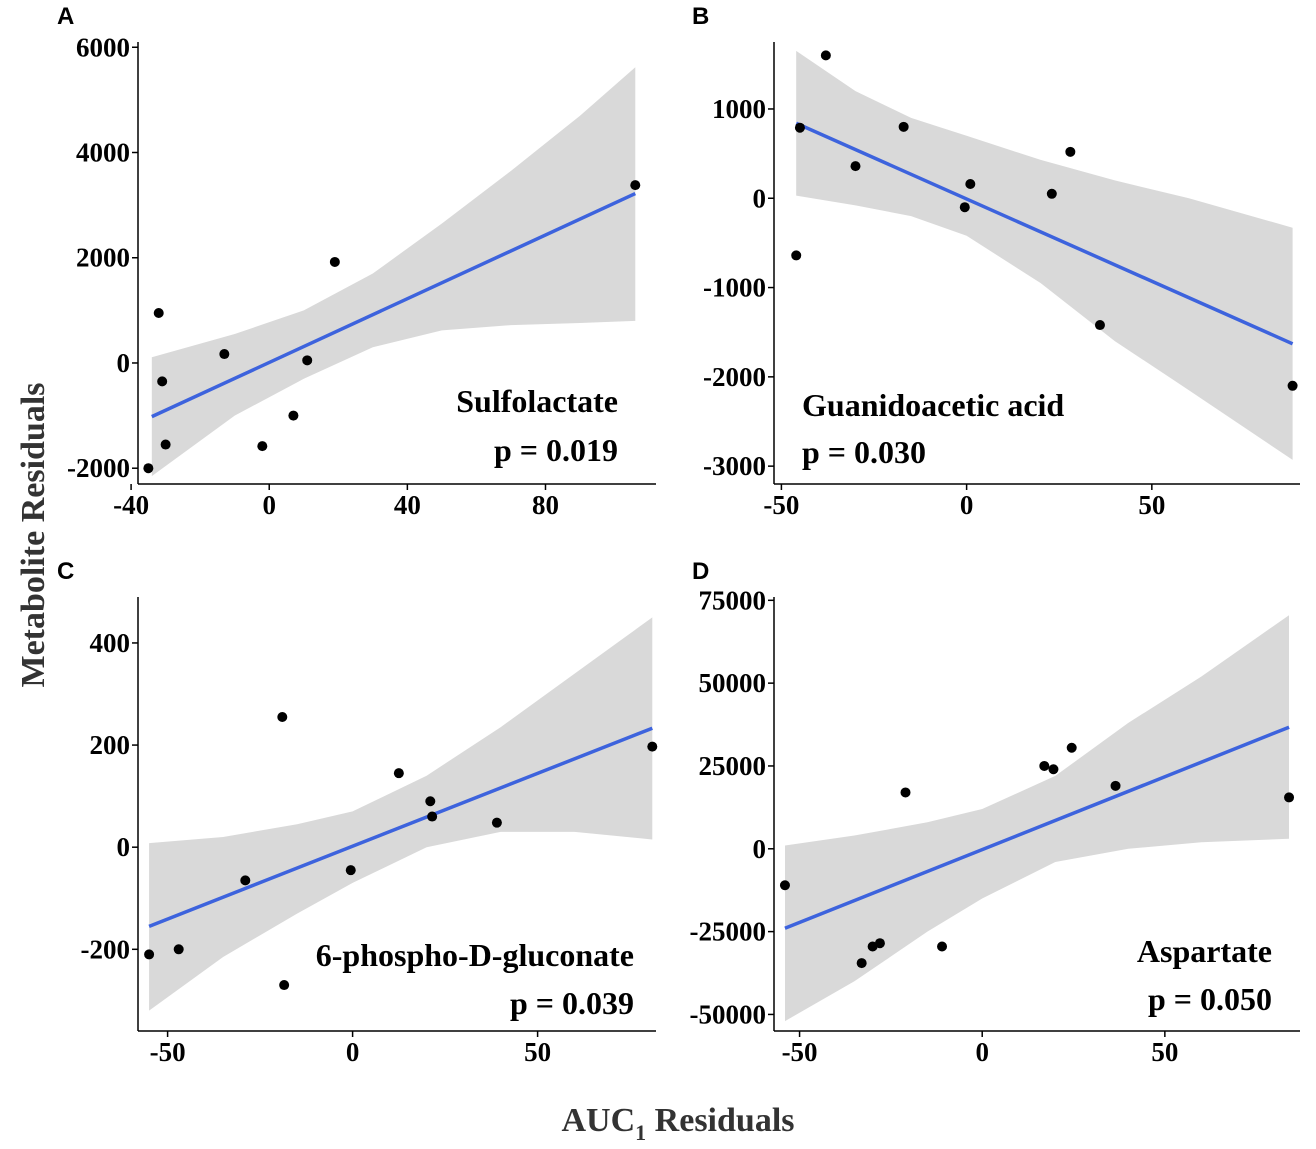  I want to click on p-value-label: p = 0.039, so click(572, 1003).